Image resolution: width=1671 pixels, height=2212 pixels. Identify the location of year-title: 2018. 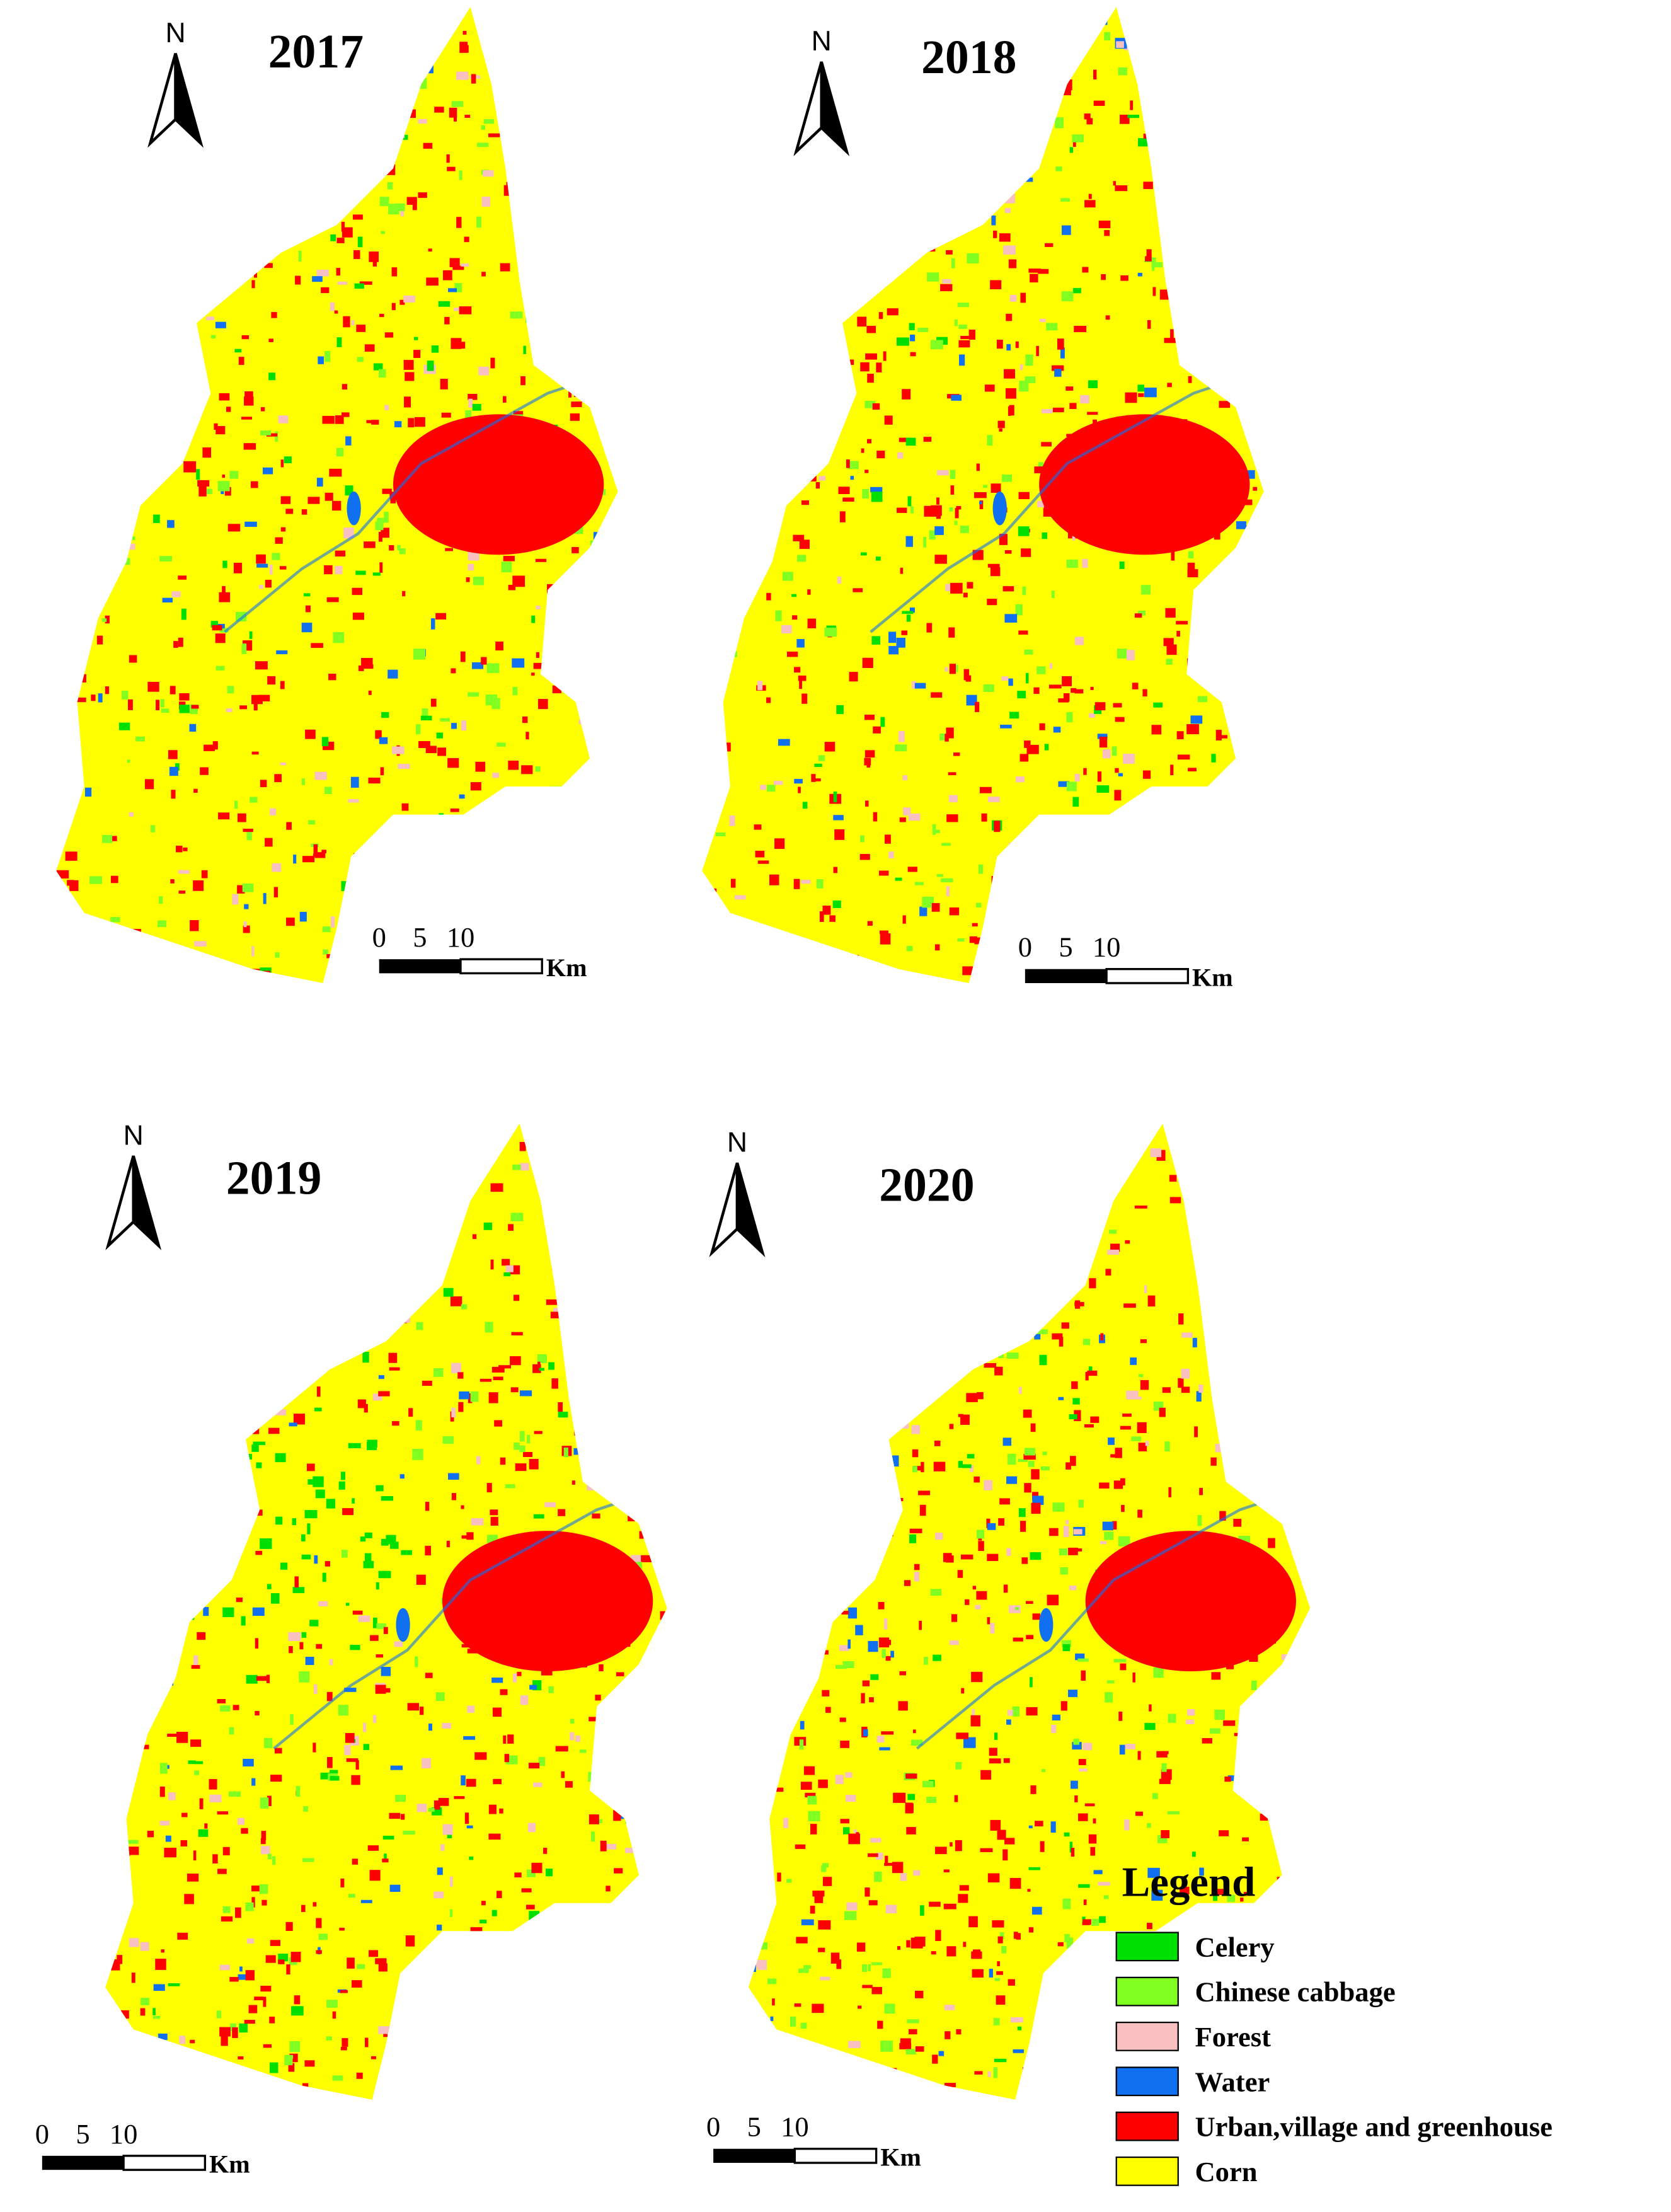
(969, 57).